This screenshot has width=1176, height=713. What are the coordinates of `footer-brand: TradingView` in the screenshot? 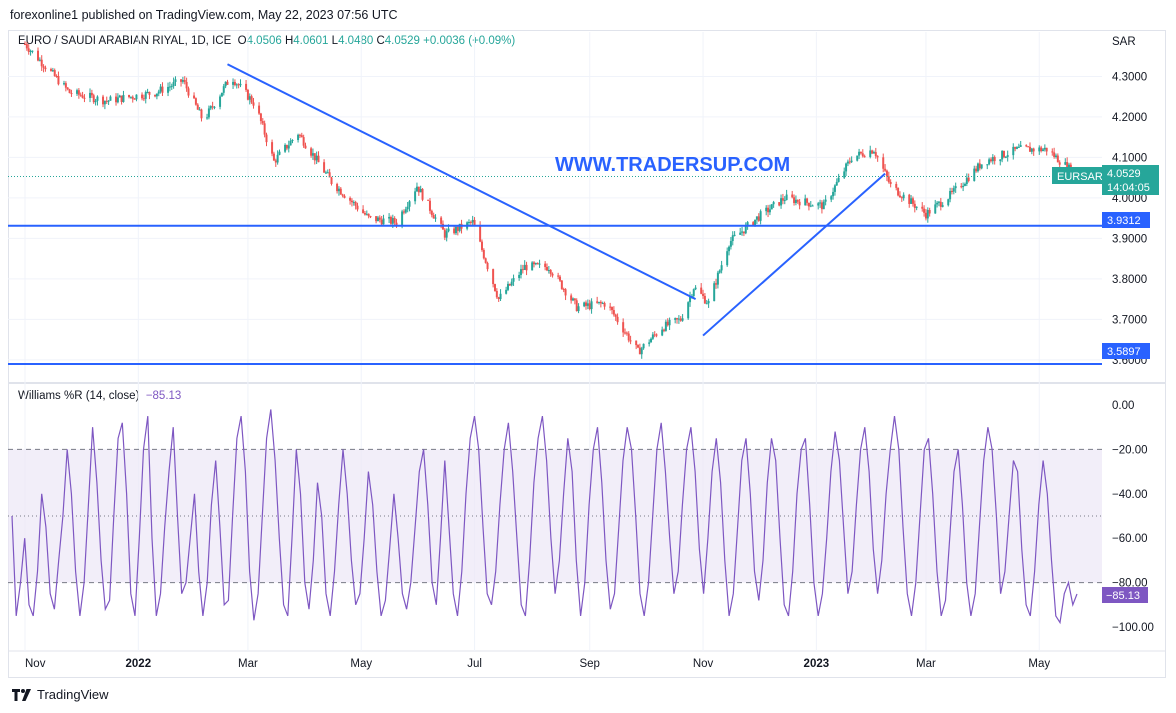 It's located at (73, 694).